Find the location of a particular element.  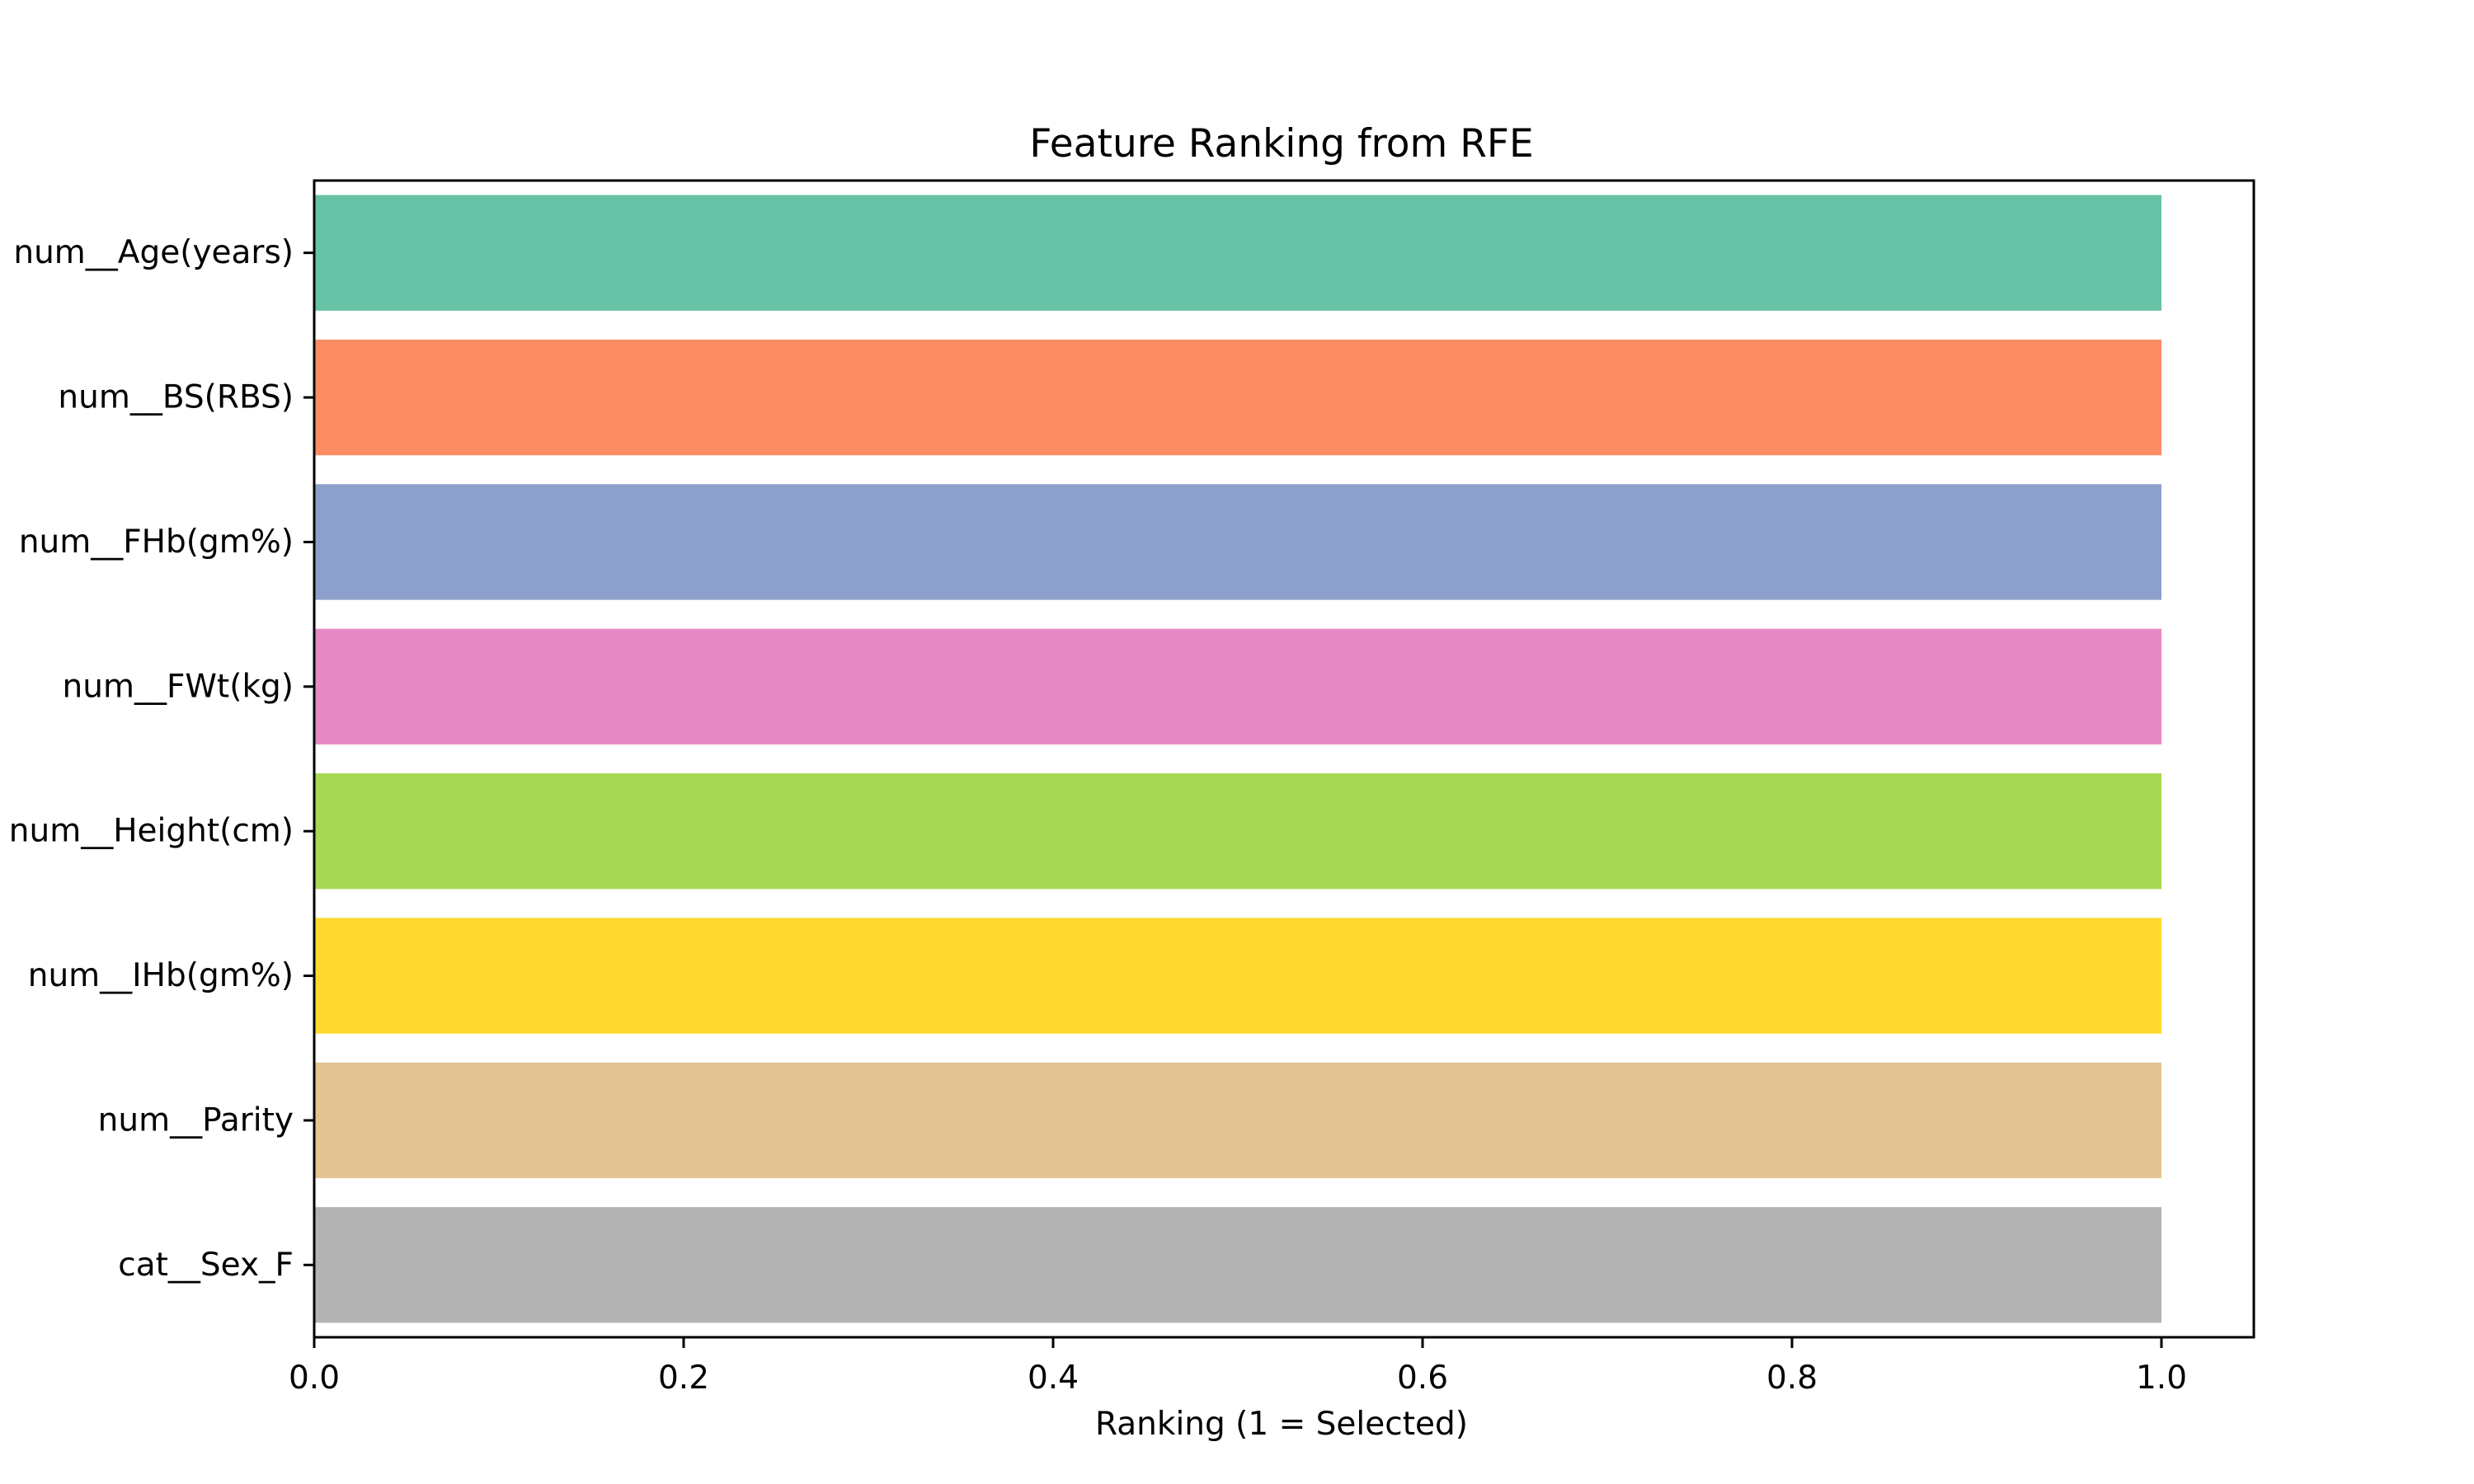

x-tick-label: 0.6 is located at coordinates (1422, 1378).